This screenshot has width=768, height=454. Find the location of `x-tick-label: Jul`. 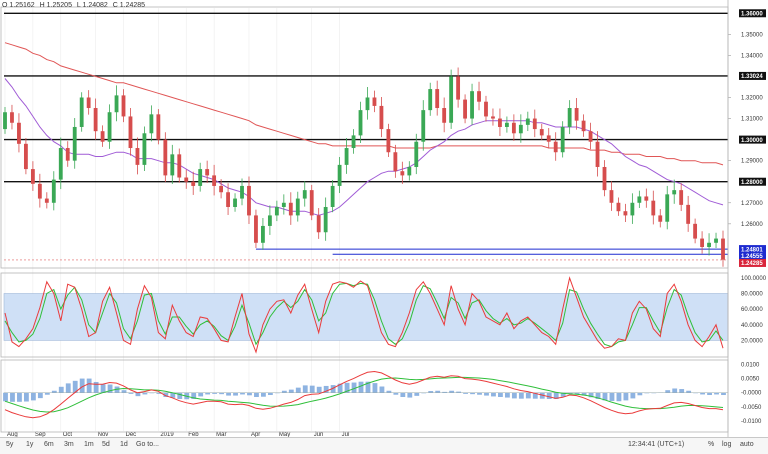

x-tick-label: Jul is located at coordinates (346, 434).